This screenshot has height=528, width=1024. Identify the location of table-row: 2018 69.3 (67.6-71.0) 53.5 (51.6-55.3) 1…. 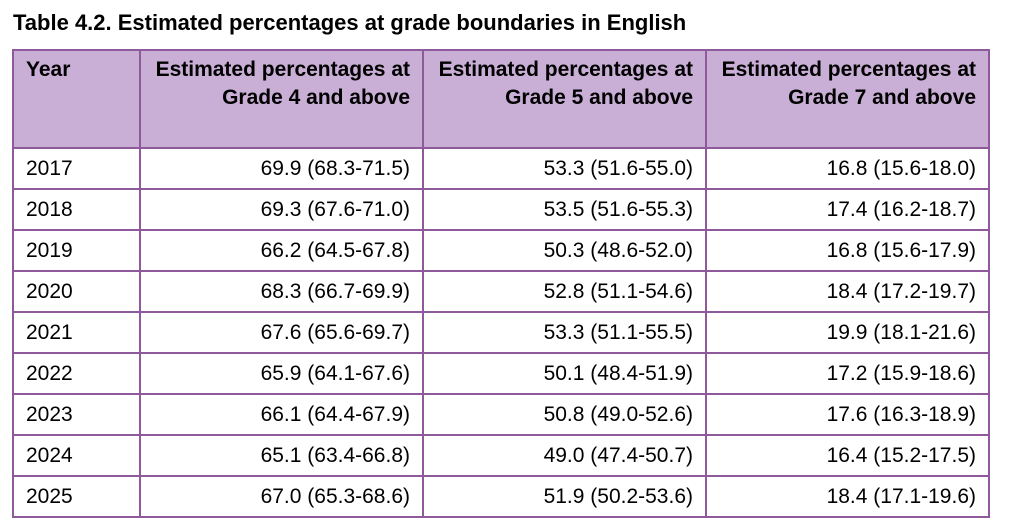
(501, 209).